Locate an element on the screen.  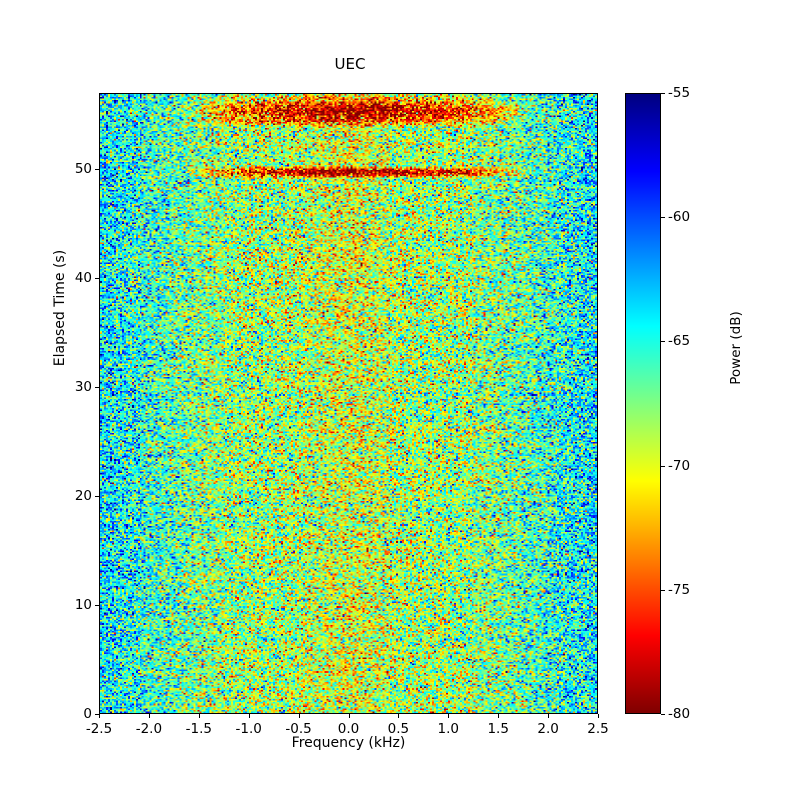
colorbar is located at coordinates (643, 403).